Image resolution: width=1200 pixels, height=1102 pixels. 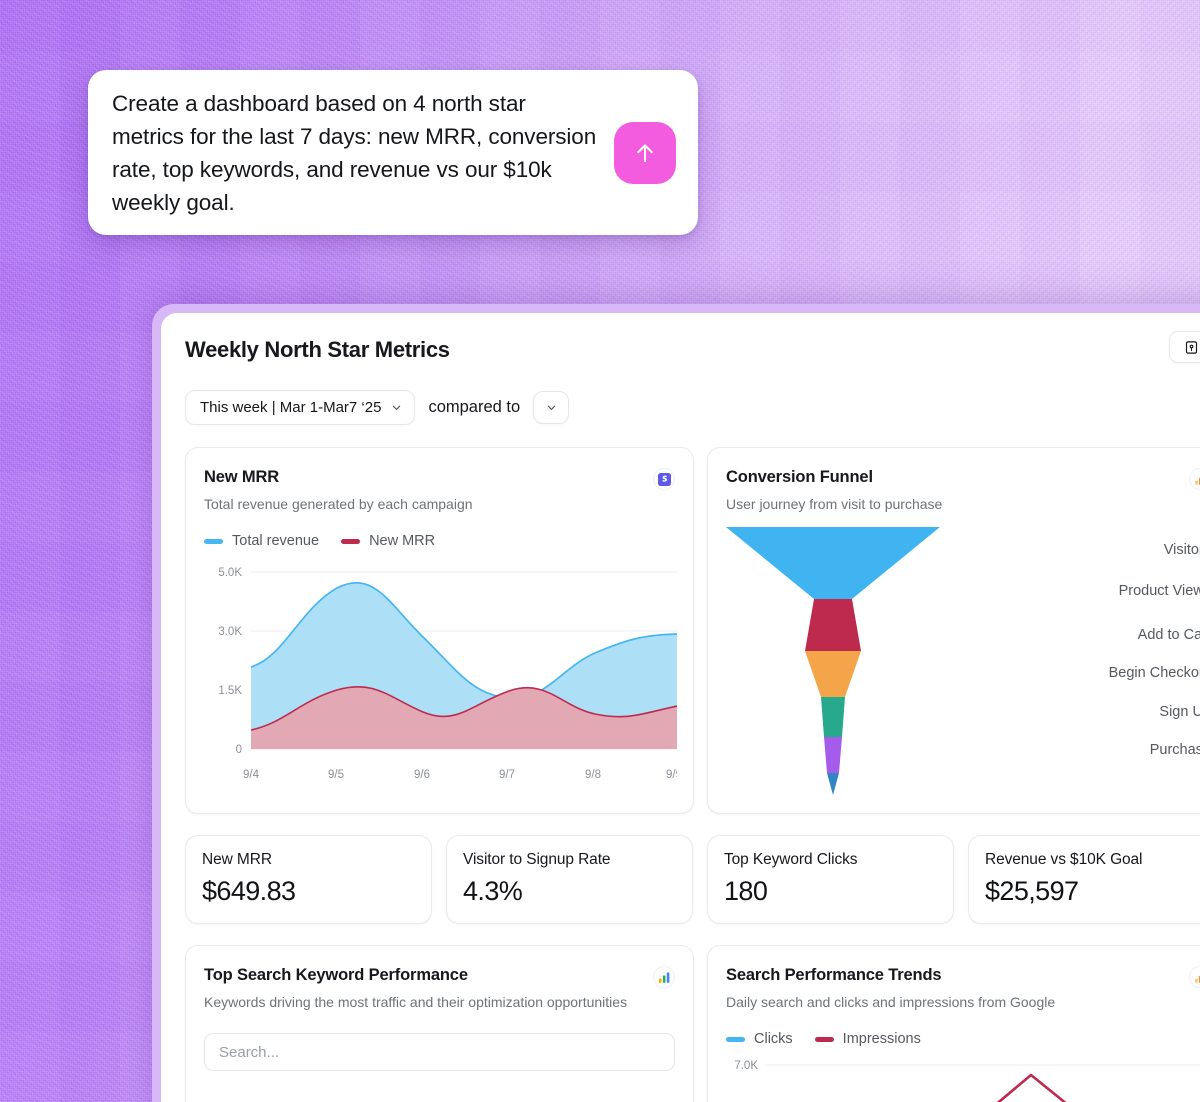 I want to click on funnel-segment-sign-up, so click(x=833, y=755).